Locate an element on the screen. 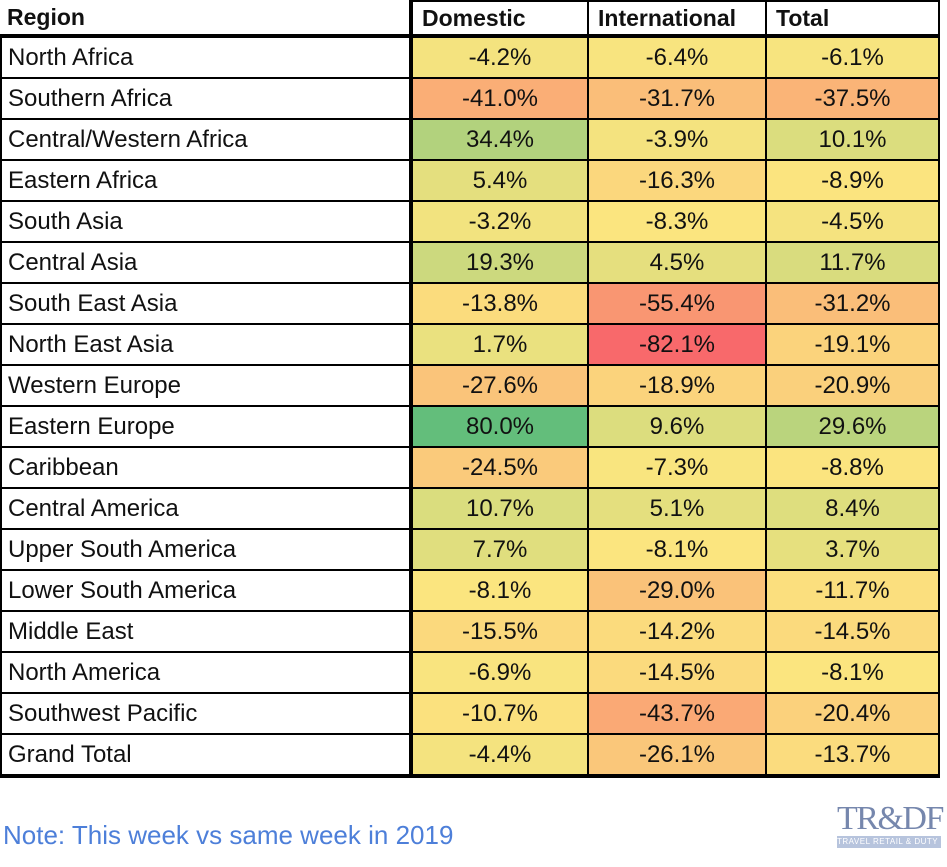 This screenshot has height=867, width=947. region-cell: Caribbean is located at coordinates (206, 467).